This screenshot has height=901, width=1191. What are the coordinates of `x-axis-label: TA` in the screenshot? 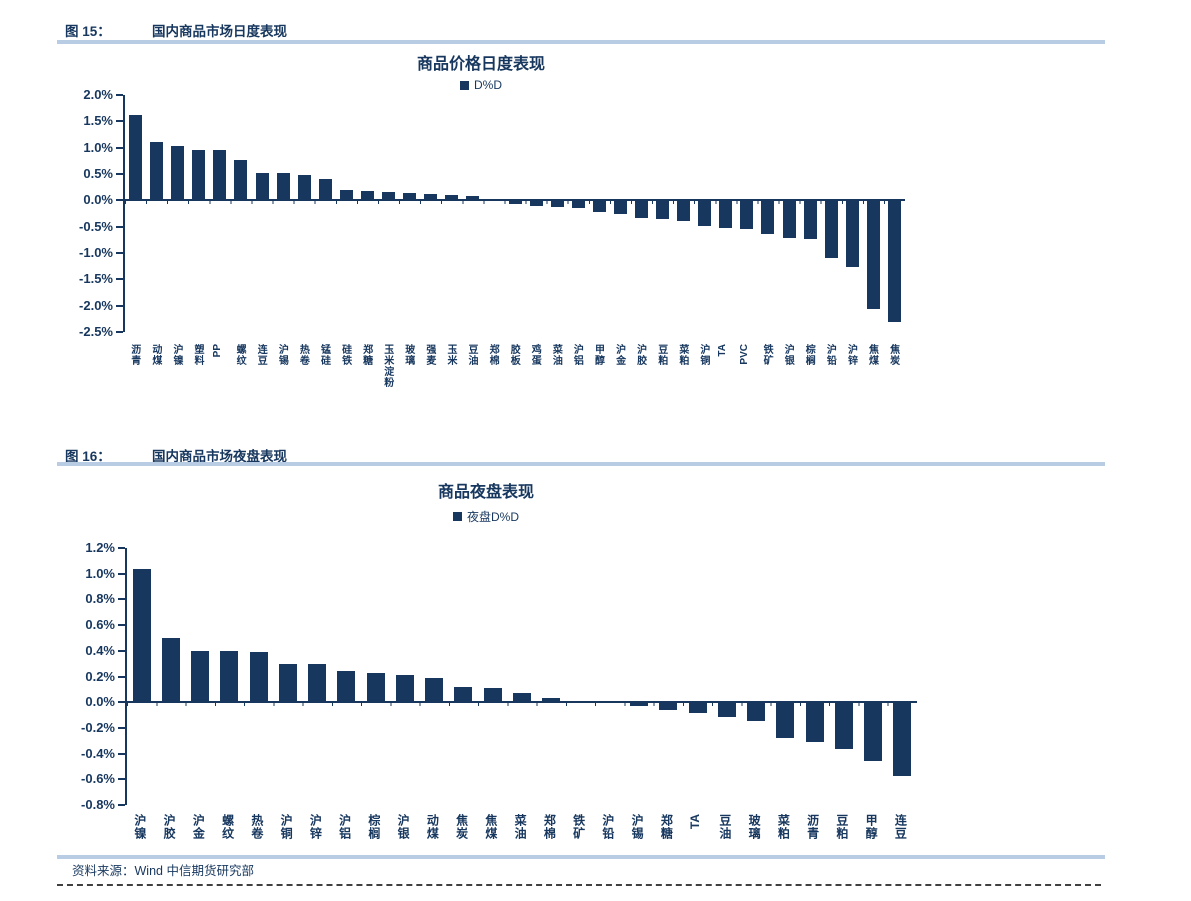 It's located at (723, 350).